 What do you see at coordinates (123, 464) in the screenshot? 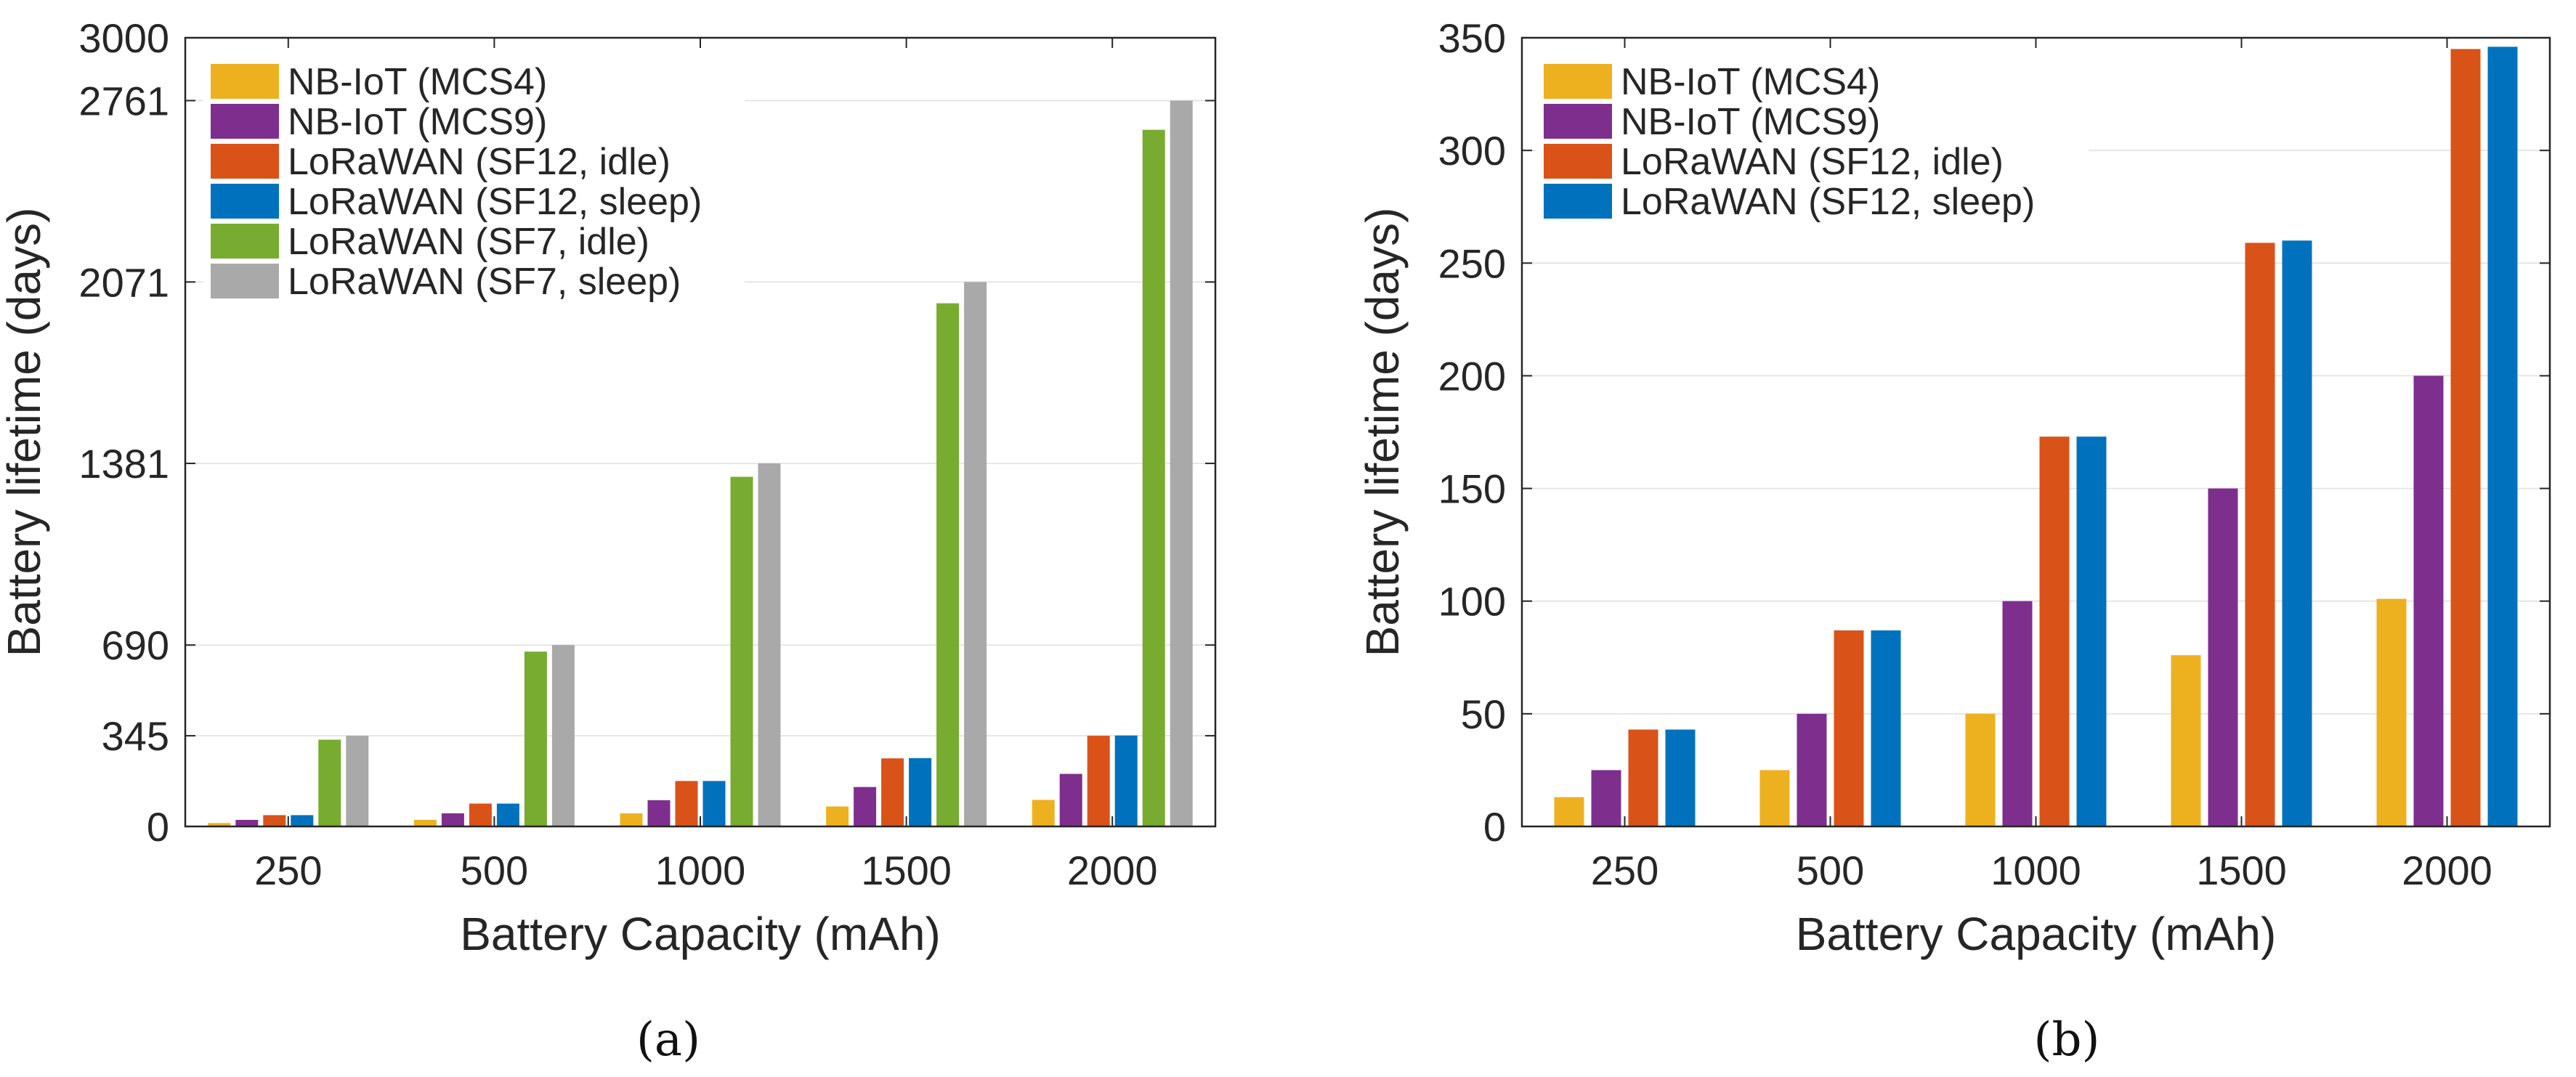
I see `chart-a-ytick-label: 1381` at bounding box center [123, 464].